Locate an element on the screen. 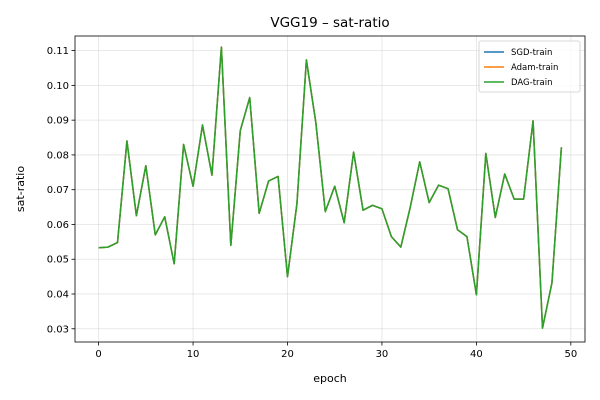 The height and width of the screenshot is (400, 600). x-tick-label: 50 is located at coordinates (570, 354).